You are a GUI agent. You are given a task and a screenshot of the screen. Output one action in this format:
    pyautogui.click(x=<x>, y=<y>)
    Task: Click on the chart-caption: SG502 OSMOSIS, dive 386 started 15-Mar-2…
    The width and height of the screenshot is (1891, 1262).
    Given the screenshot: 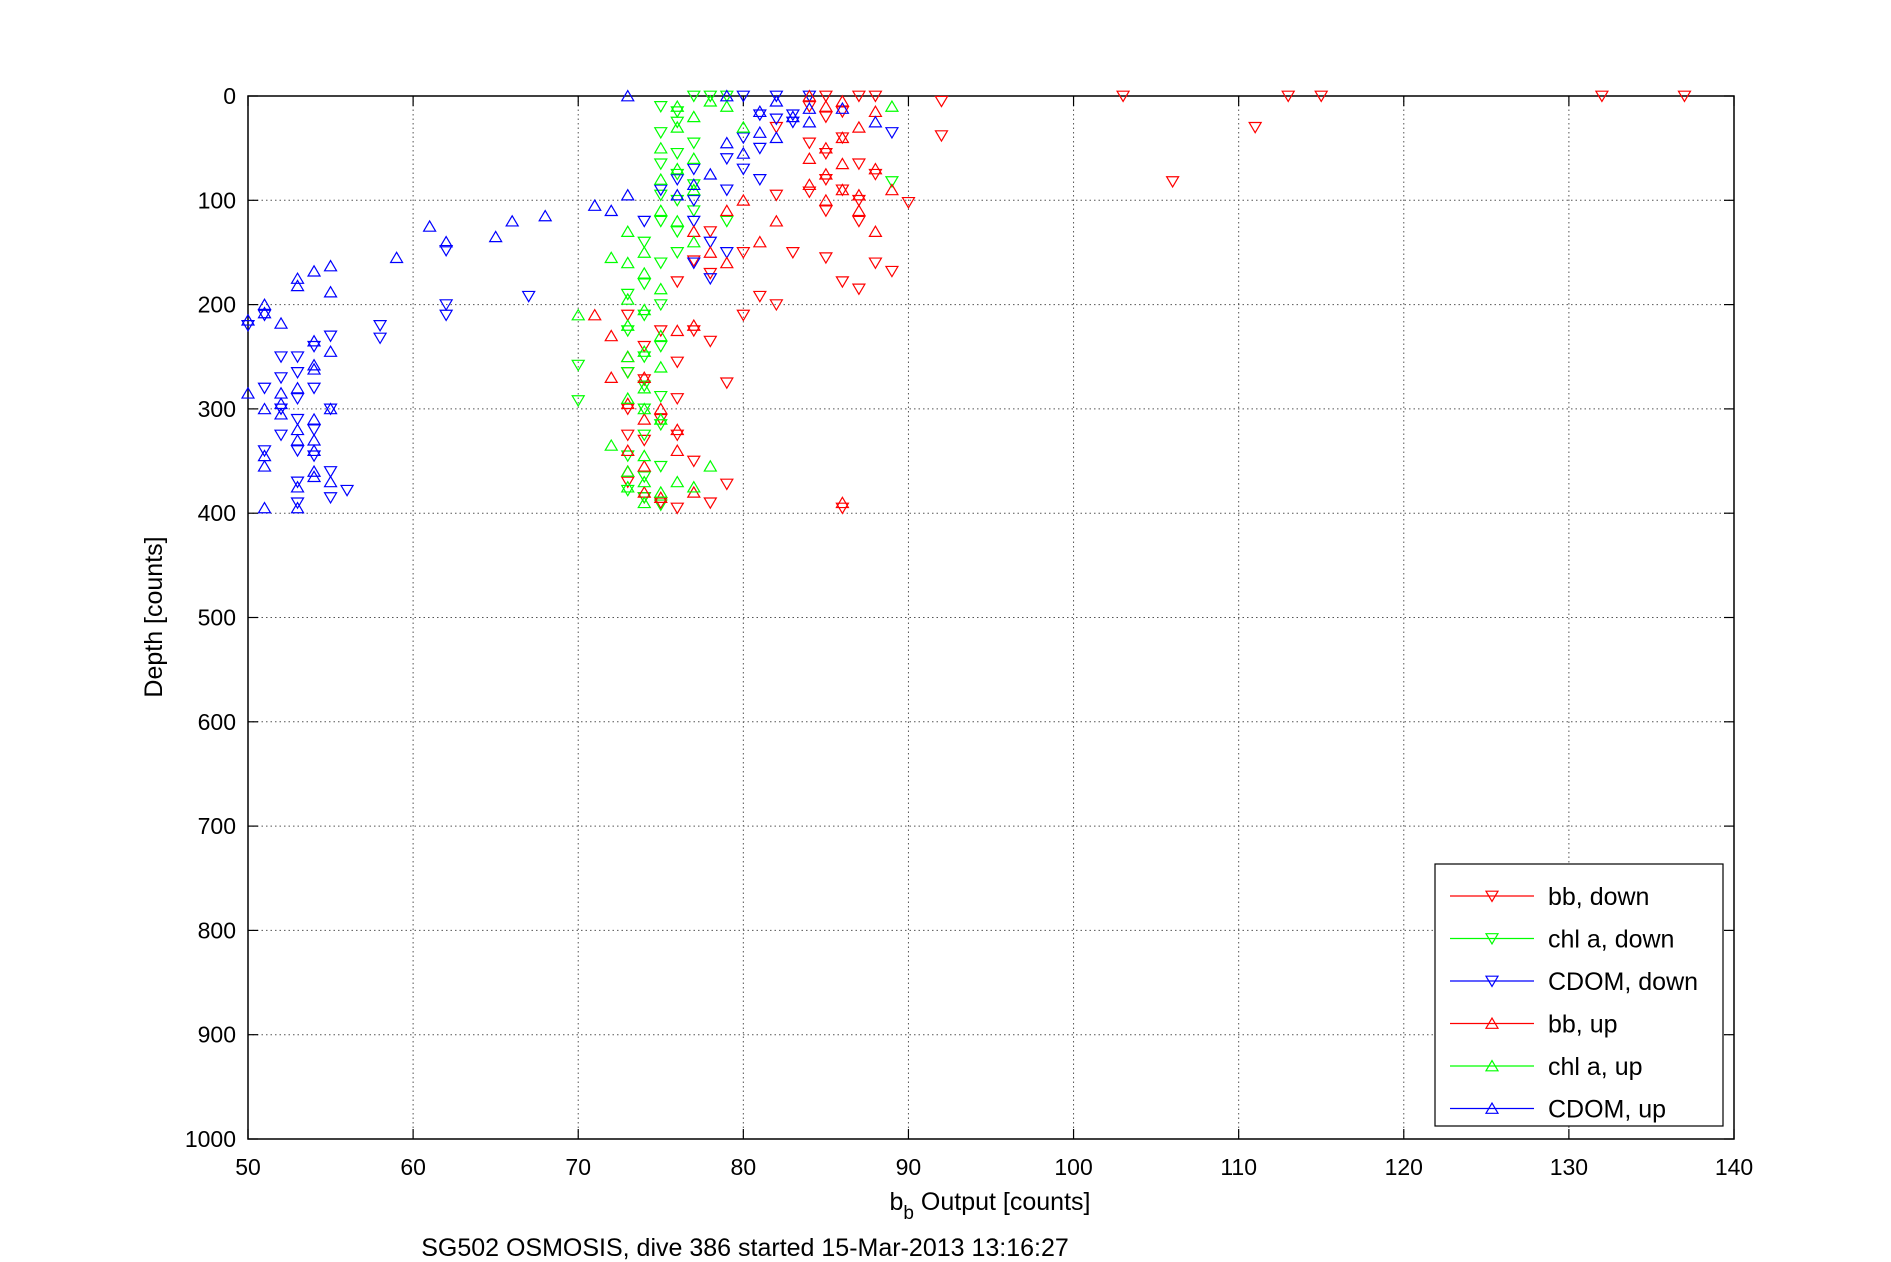 What is the action you would take?
    pyautogui.click(x=745, y=1248)
    